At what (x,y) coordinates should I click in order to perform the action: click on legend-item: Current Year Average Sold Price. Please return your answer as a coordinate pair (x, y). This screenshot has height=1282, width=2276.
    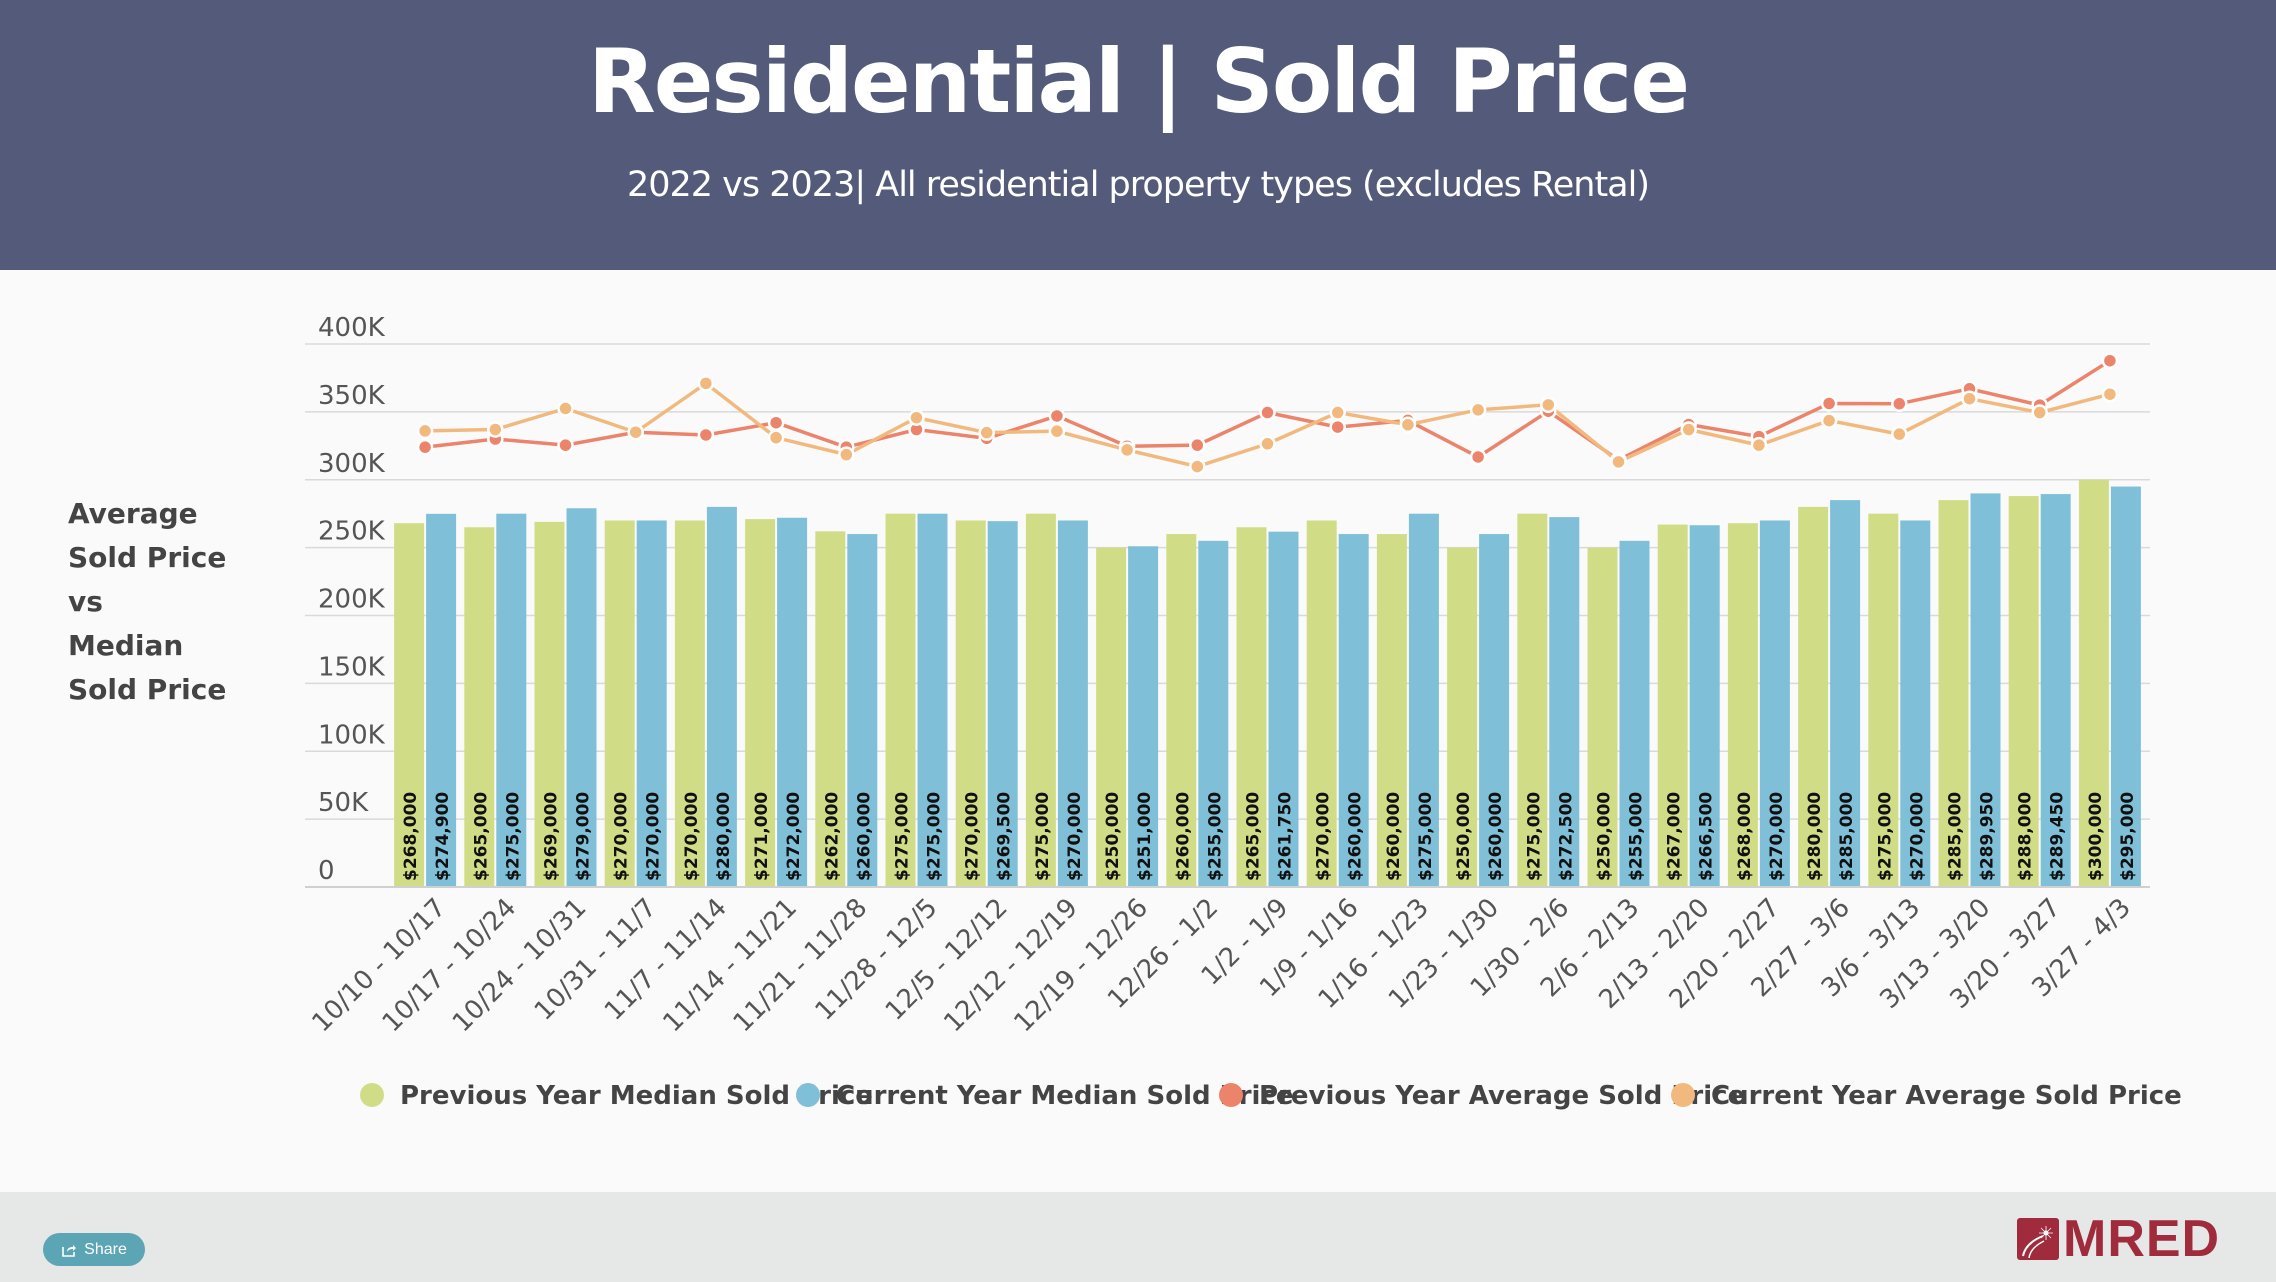
    Looking at the image, I should click on (1926, 1096).